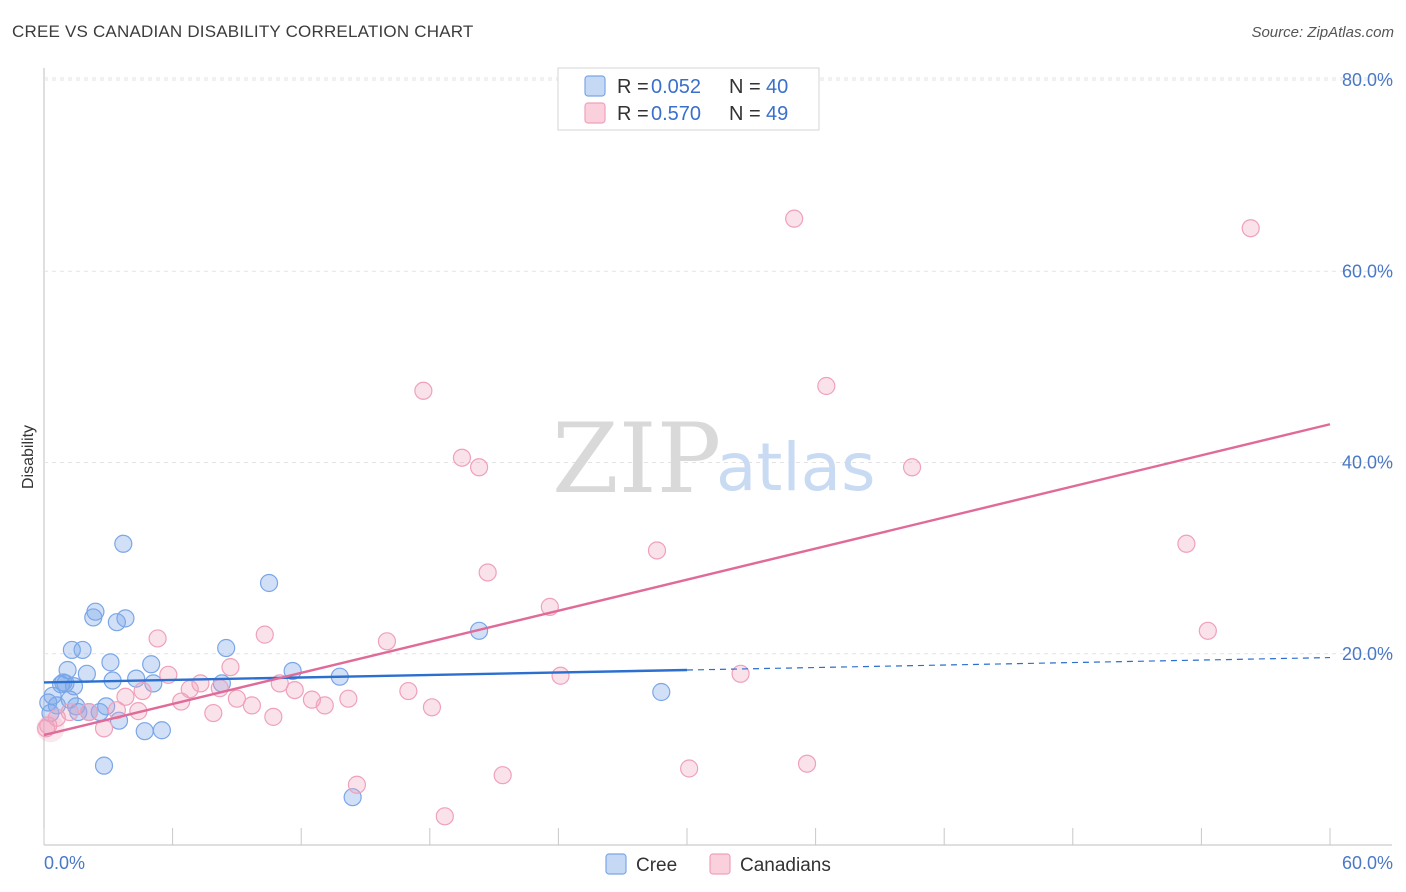  I want to click on watermark-zip: ZIP, so click(636, 459).